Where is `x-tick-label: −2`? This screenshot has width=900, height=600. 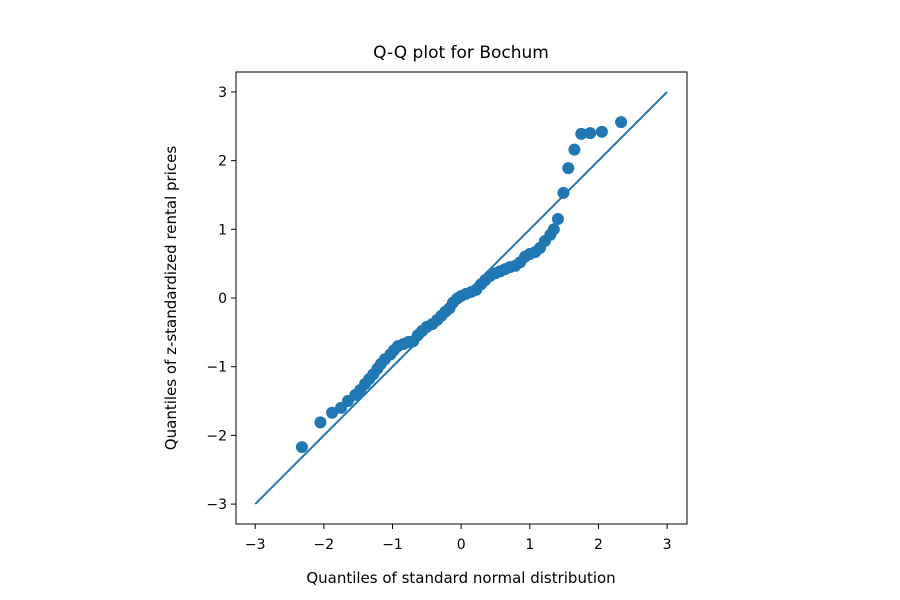
x-tick-label: −2 is located at coordinates (324, 545).